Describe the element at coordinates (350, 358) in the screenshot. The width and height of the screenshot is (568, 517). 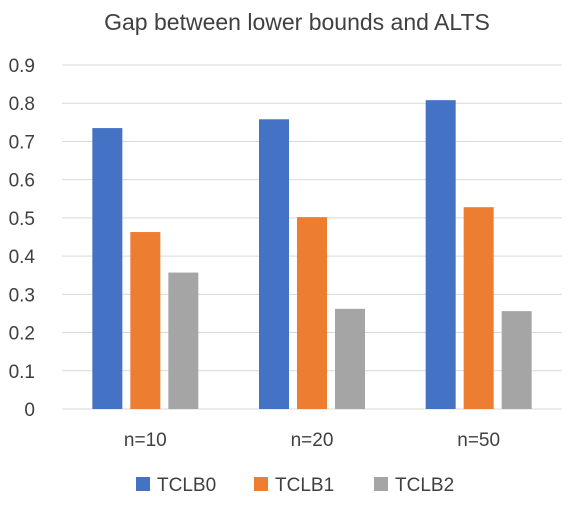
I see `bar-tclb2-n20` at that location.